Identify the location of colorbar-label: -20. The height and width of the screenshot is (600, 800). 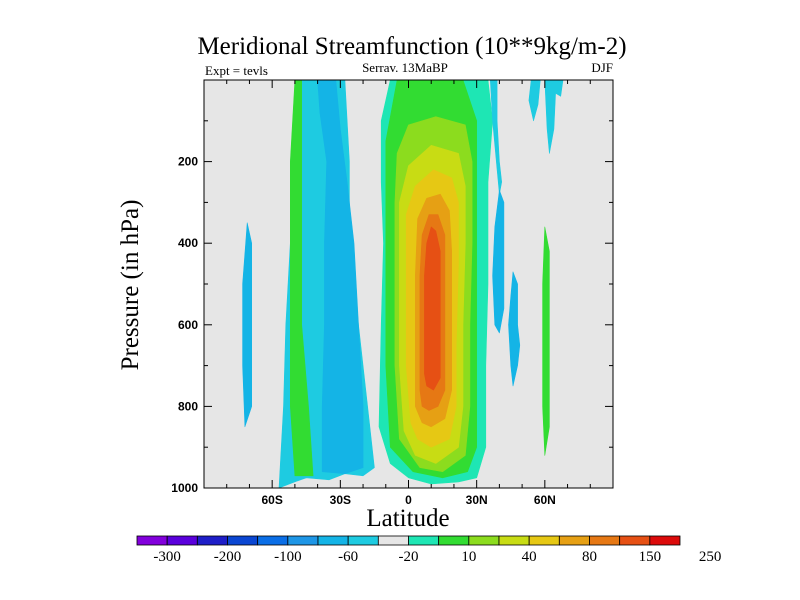
(409, 557).